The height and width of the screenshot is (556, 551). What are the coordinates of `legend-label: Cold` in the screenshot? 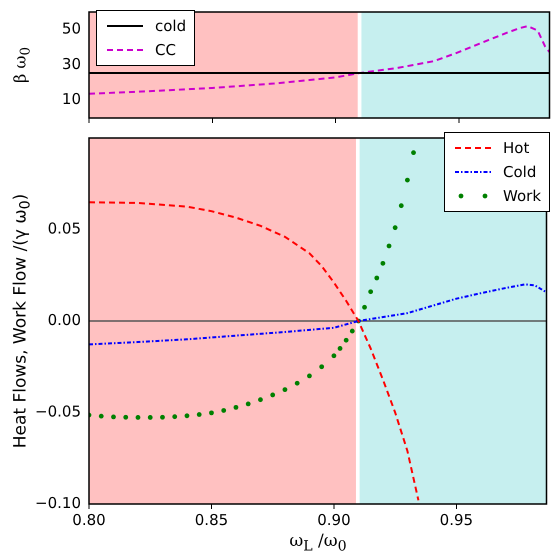 It's located at (519, 172).